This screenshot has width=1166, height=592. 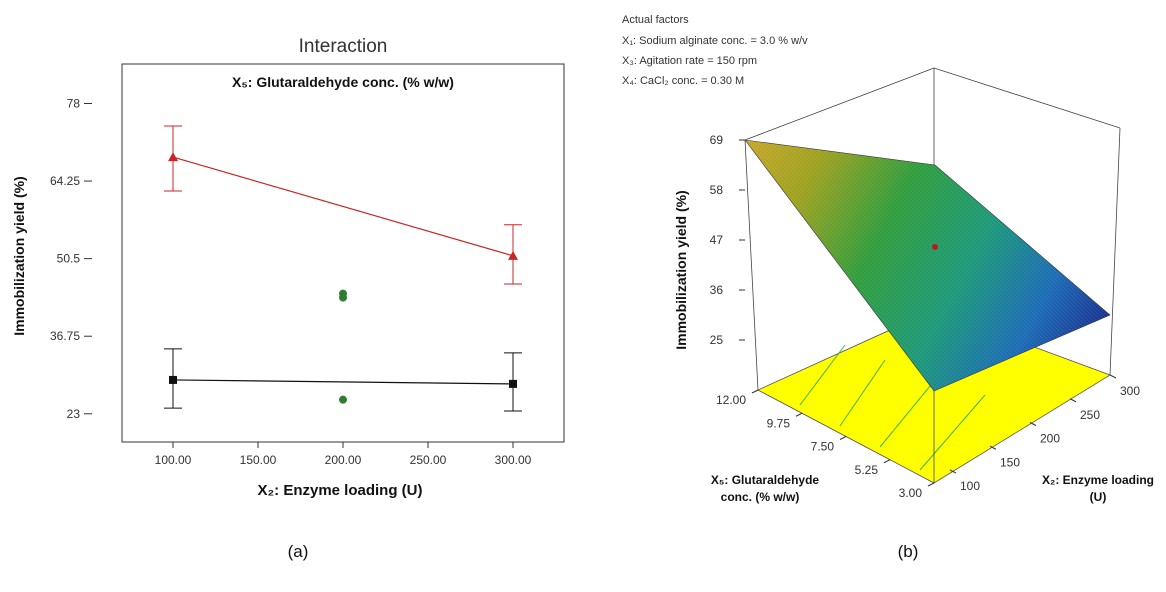 What do you see at coordinates (74, 103) in the screenshot?
I see `y-tick-label-a: 78` at bounding box center [74, 103].